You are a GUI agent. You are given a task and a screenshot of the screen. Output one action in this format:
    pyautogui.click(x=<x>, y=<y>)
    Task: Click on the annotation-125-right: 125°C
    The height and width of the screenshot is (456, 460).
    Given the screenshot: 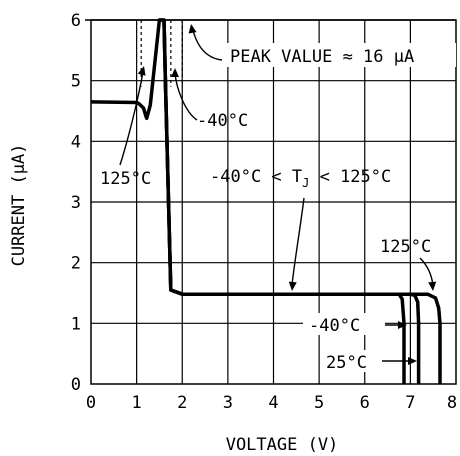 What is the action you would take?
    pyautogui.click(x=405, y=247)
    